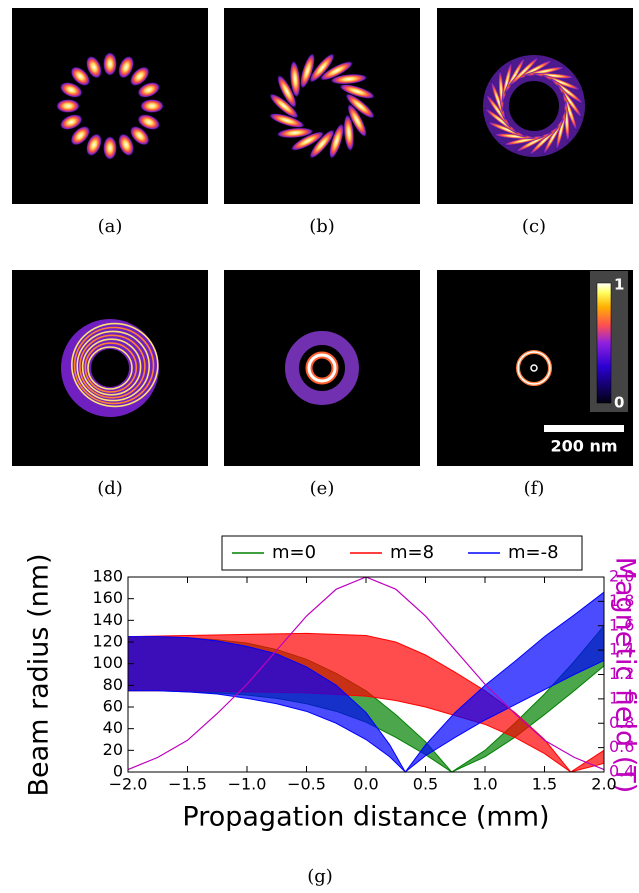 The width and height of the screenshot is (639, 893). What do you see at coordinates (110, 106) in the screenshot?
I see `panel-a` at bounding box center [110, 106].